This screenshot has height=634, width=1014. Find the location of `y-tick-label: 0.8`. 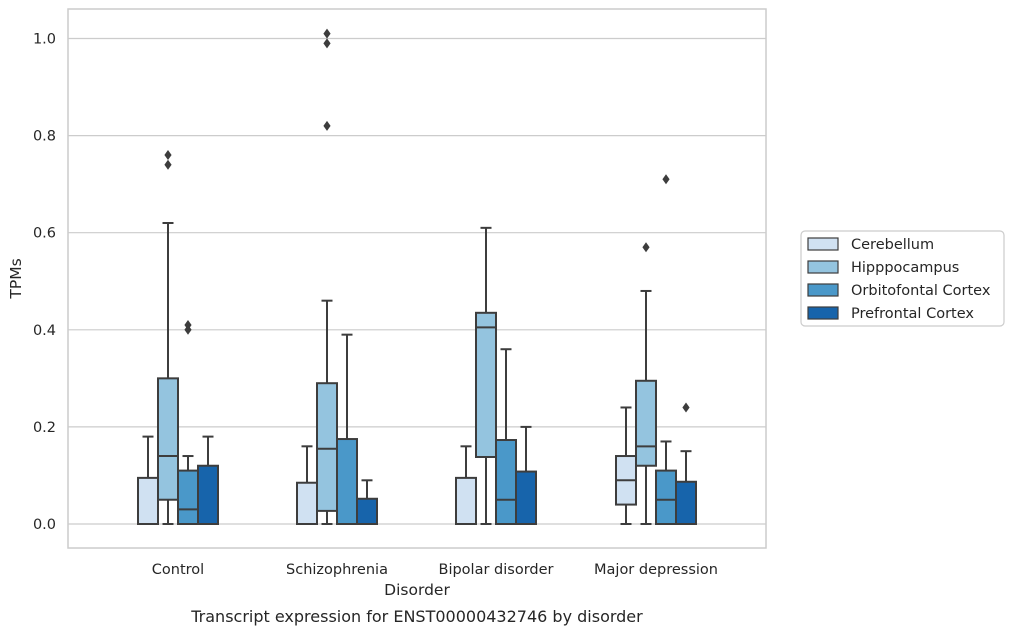

y-tick-label: 0.8 is located at coordinates (44, 137).